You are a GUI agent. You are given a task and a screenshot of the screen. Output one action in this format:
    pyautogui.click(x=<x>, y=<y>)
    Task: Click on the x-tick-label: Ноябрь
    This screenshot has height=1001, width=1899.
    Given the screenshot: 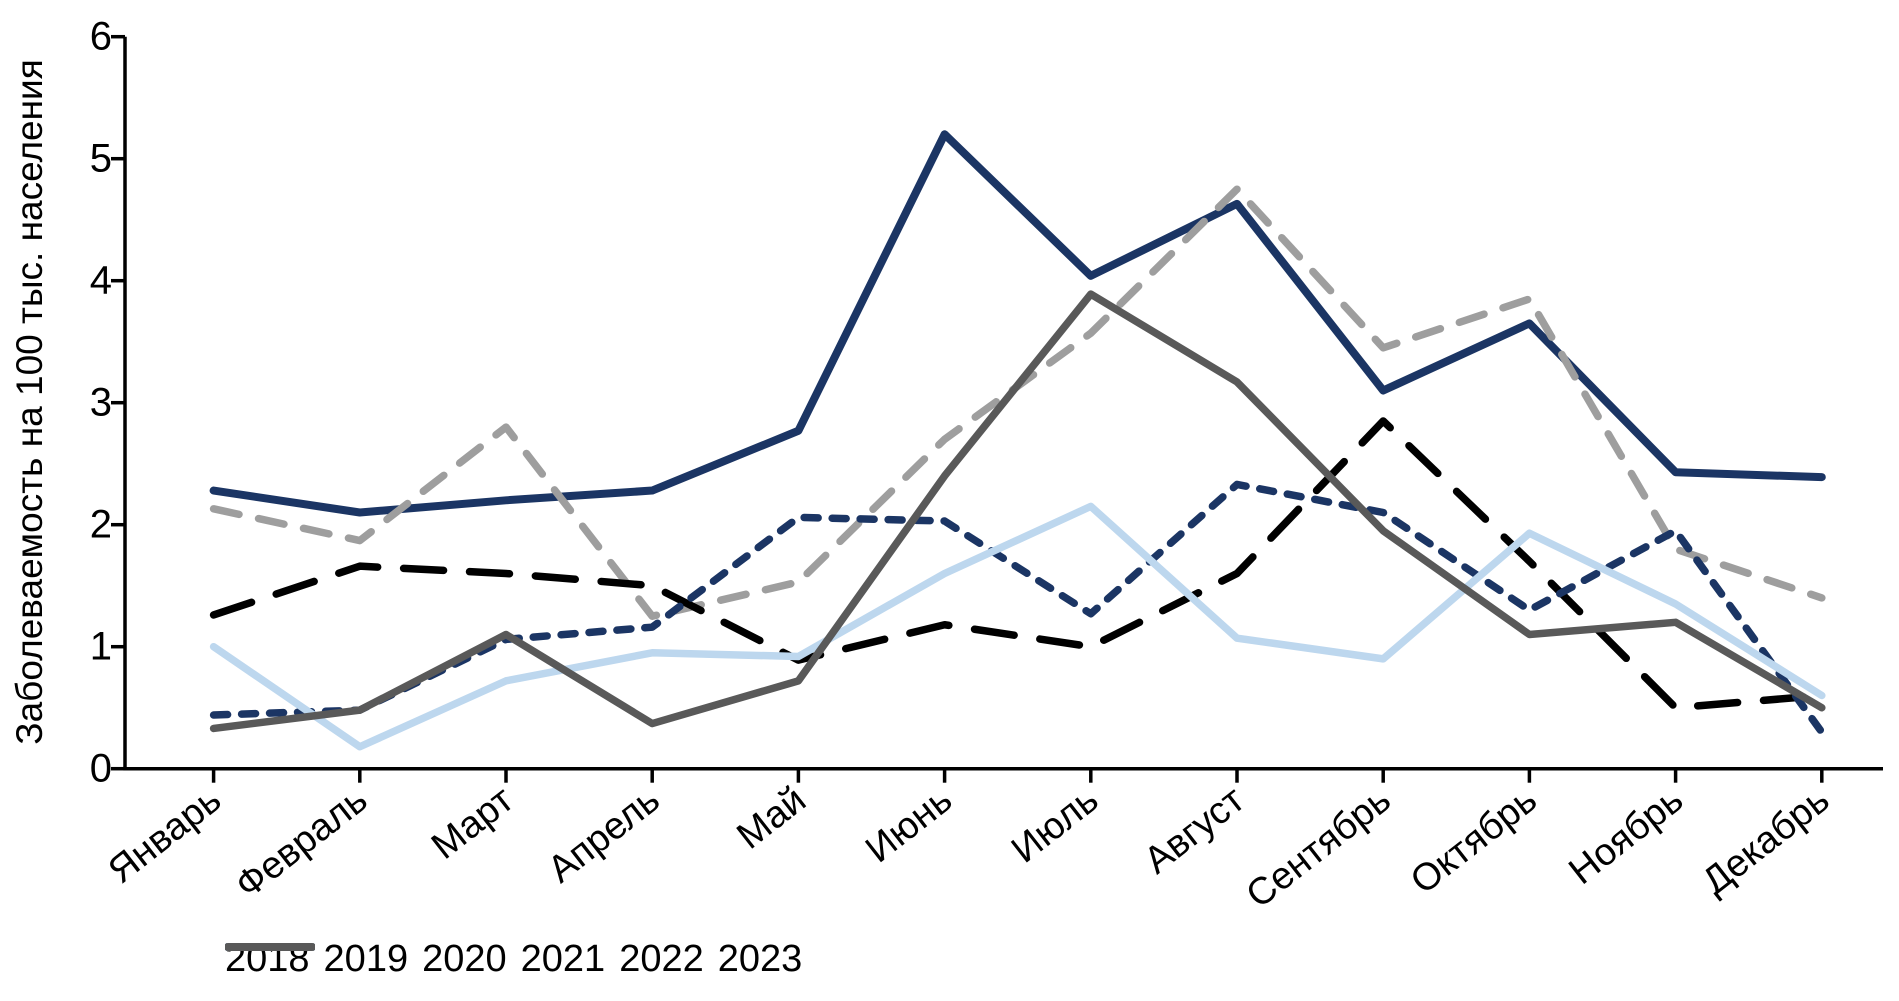 What is the action you would take?
    pyautogui.click(x=1626, y=836)
    